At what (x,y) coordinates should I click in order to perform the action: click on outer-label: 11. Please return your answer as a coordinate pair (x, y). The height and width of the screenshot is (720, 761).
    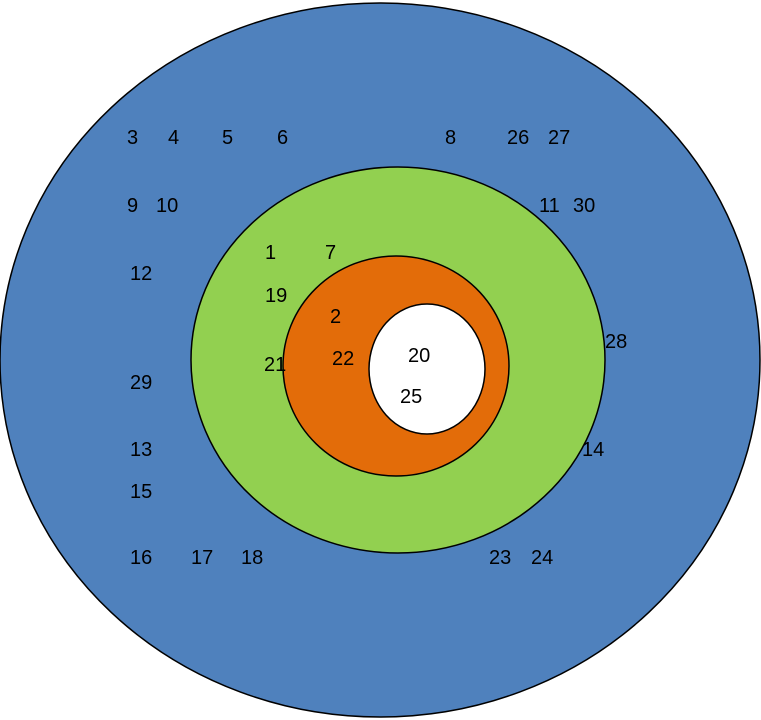
    Looking at the image, I should click on (549, 206).